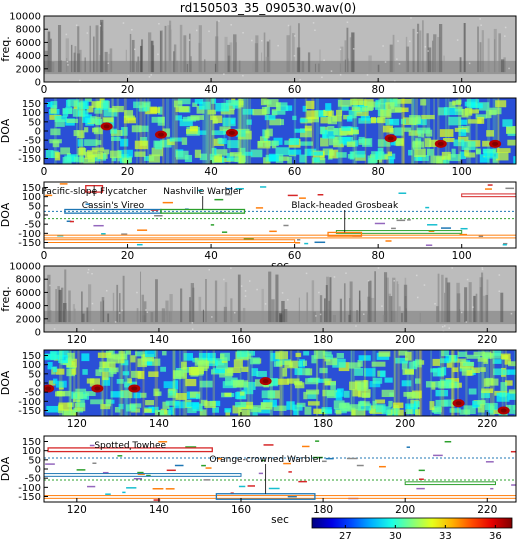  What do you see at coordinates (488, 195) in the screenshot?
I see `source-track` at bounding box center [488, 195].